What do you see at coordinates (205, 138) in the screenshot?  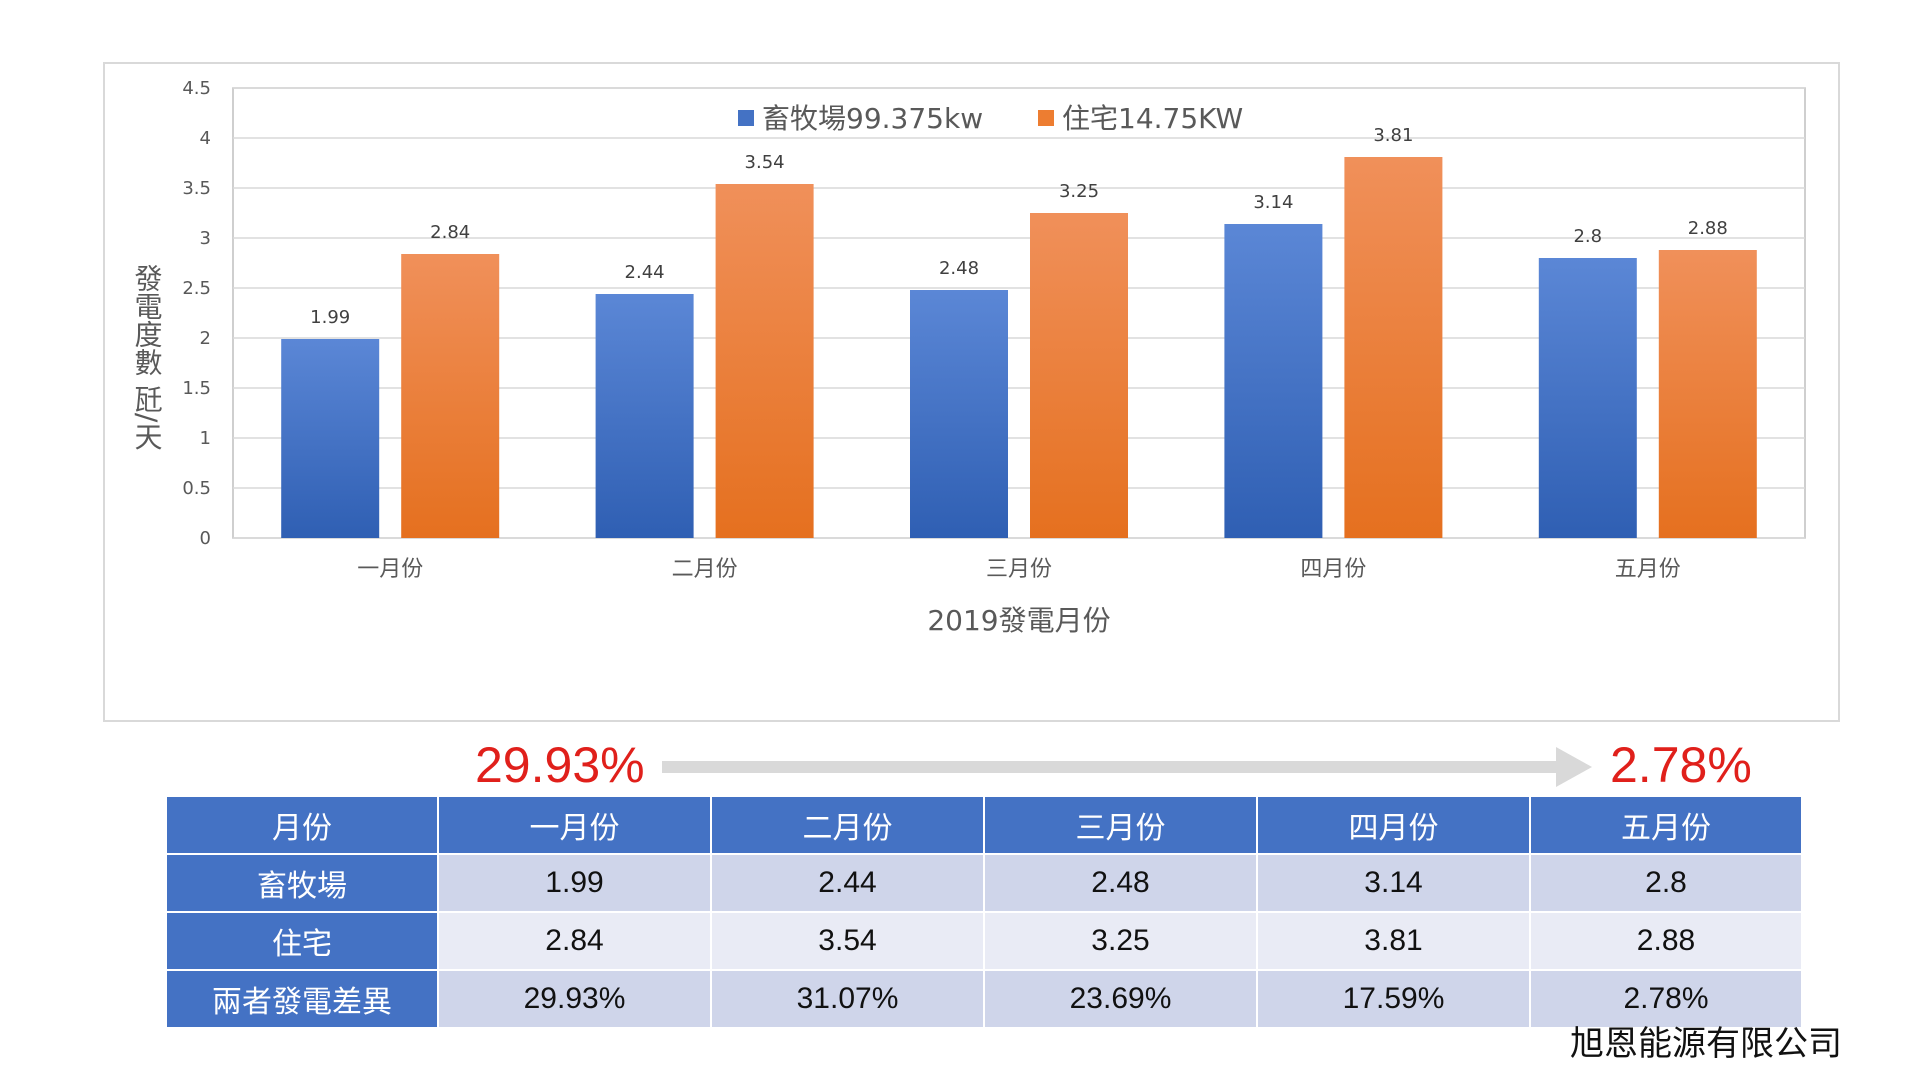 I see `y-tick-label: 4` at bounding box center [205, 138].